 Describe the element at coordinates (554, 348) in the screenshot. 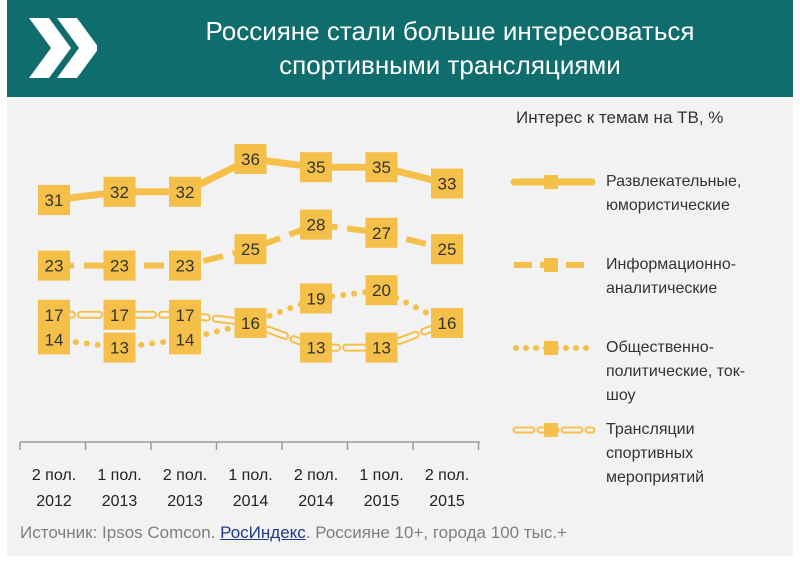

I see `legend-swatch-dotted` at that location.